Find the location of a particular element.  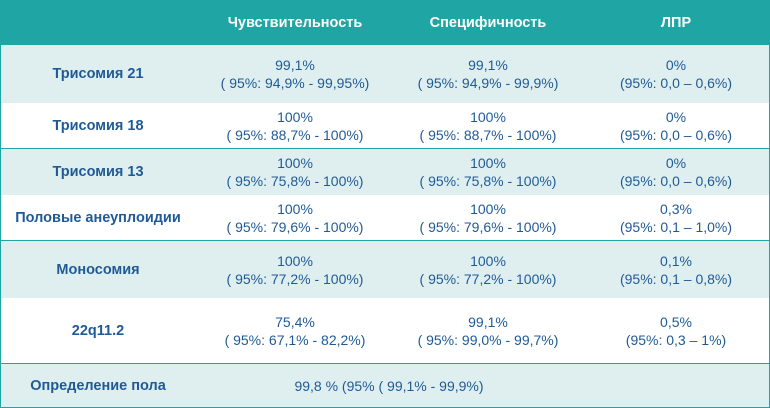

specificity-cell: 99,1% ( 95%: 99,0% - 99,7%) is located at coordinates (488, 330).